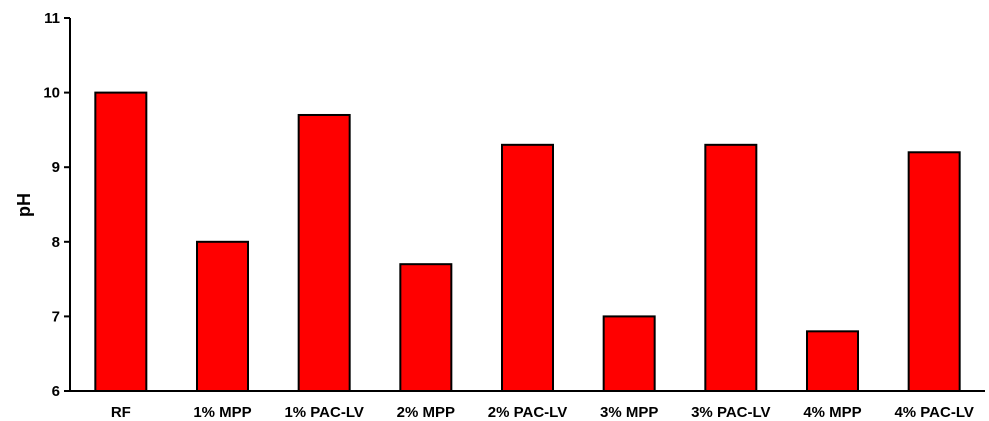 This screenshot has width=989, height=421. I want to click on x-tick-label: 4% MPP, so click(832, 412).